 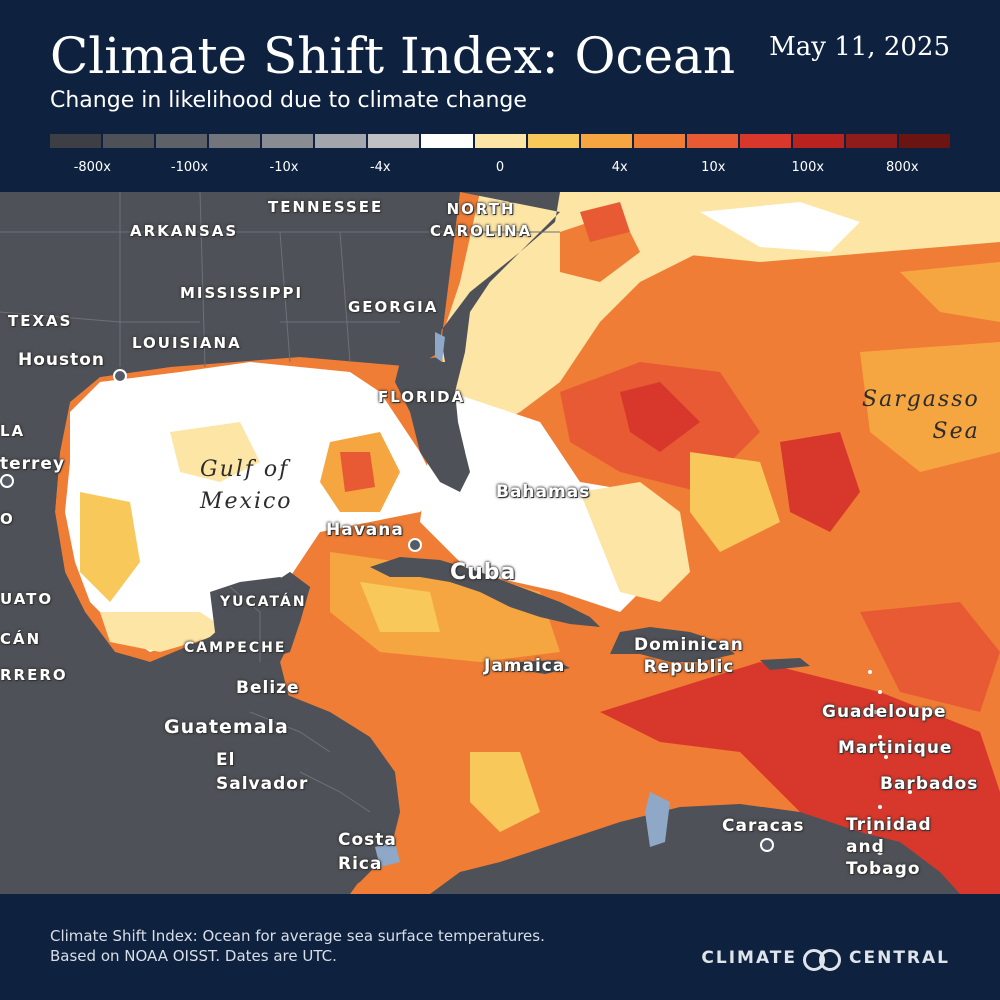 What do you see at coordinates (695, 849) in the screenshot?
I see `south-america-land` at bounding box center [695, 849].